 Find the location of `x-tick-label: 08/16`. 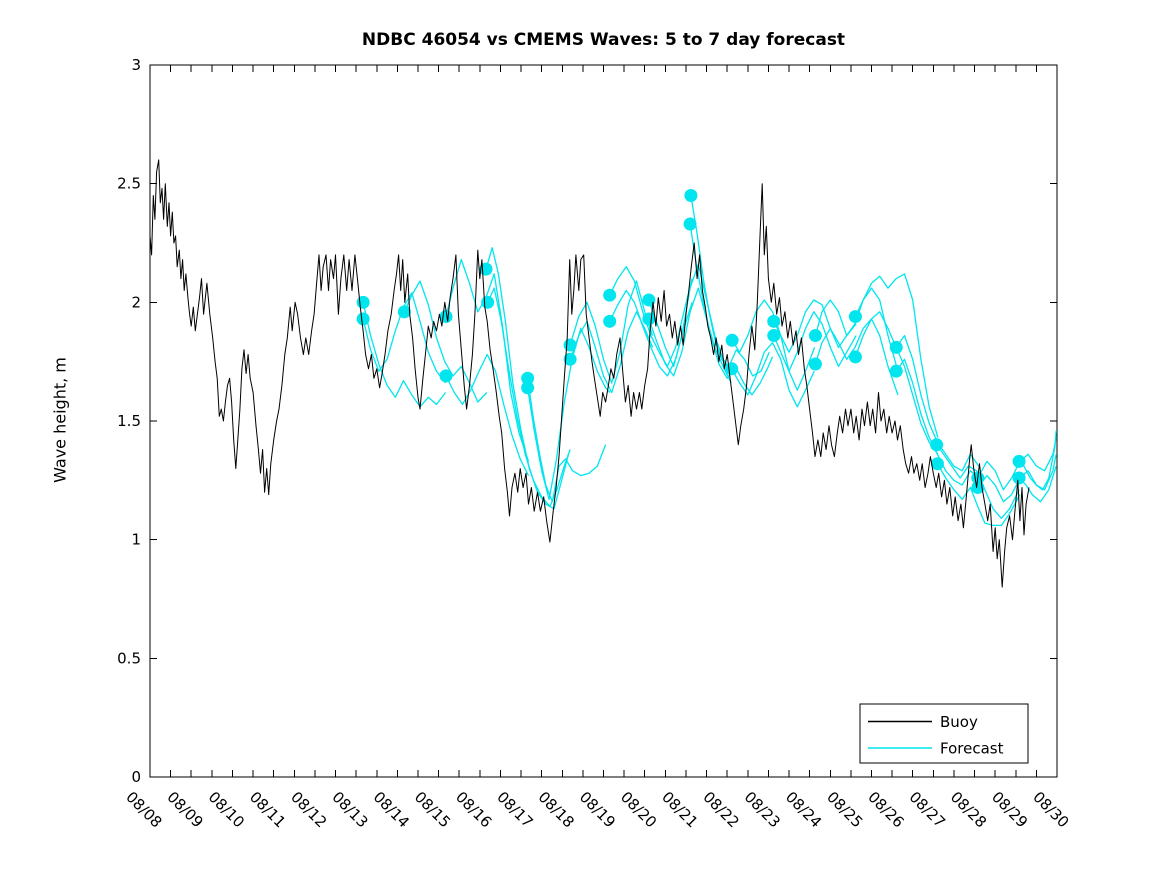

x-tick-label: 08/16 is located at coordinates (473, 809).